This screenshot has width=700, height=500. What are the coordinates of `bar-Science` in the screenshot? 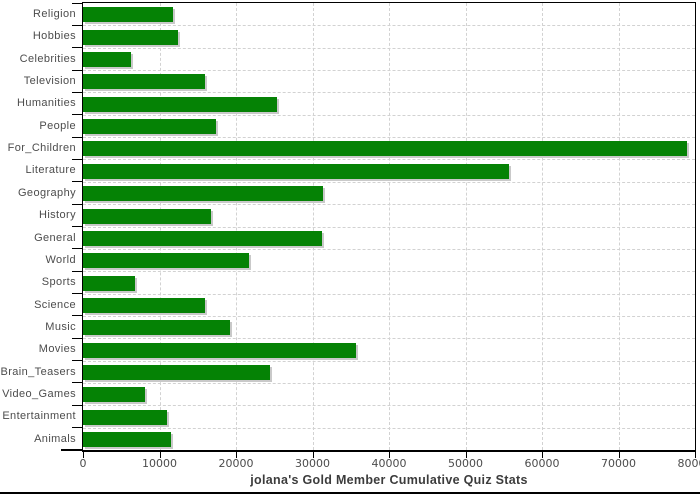 It's located at (144, 305).